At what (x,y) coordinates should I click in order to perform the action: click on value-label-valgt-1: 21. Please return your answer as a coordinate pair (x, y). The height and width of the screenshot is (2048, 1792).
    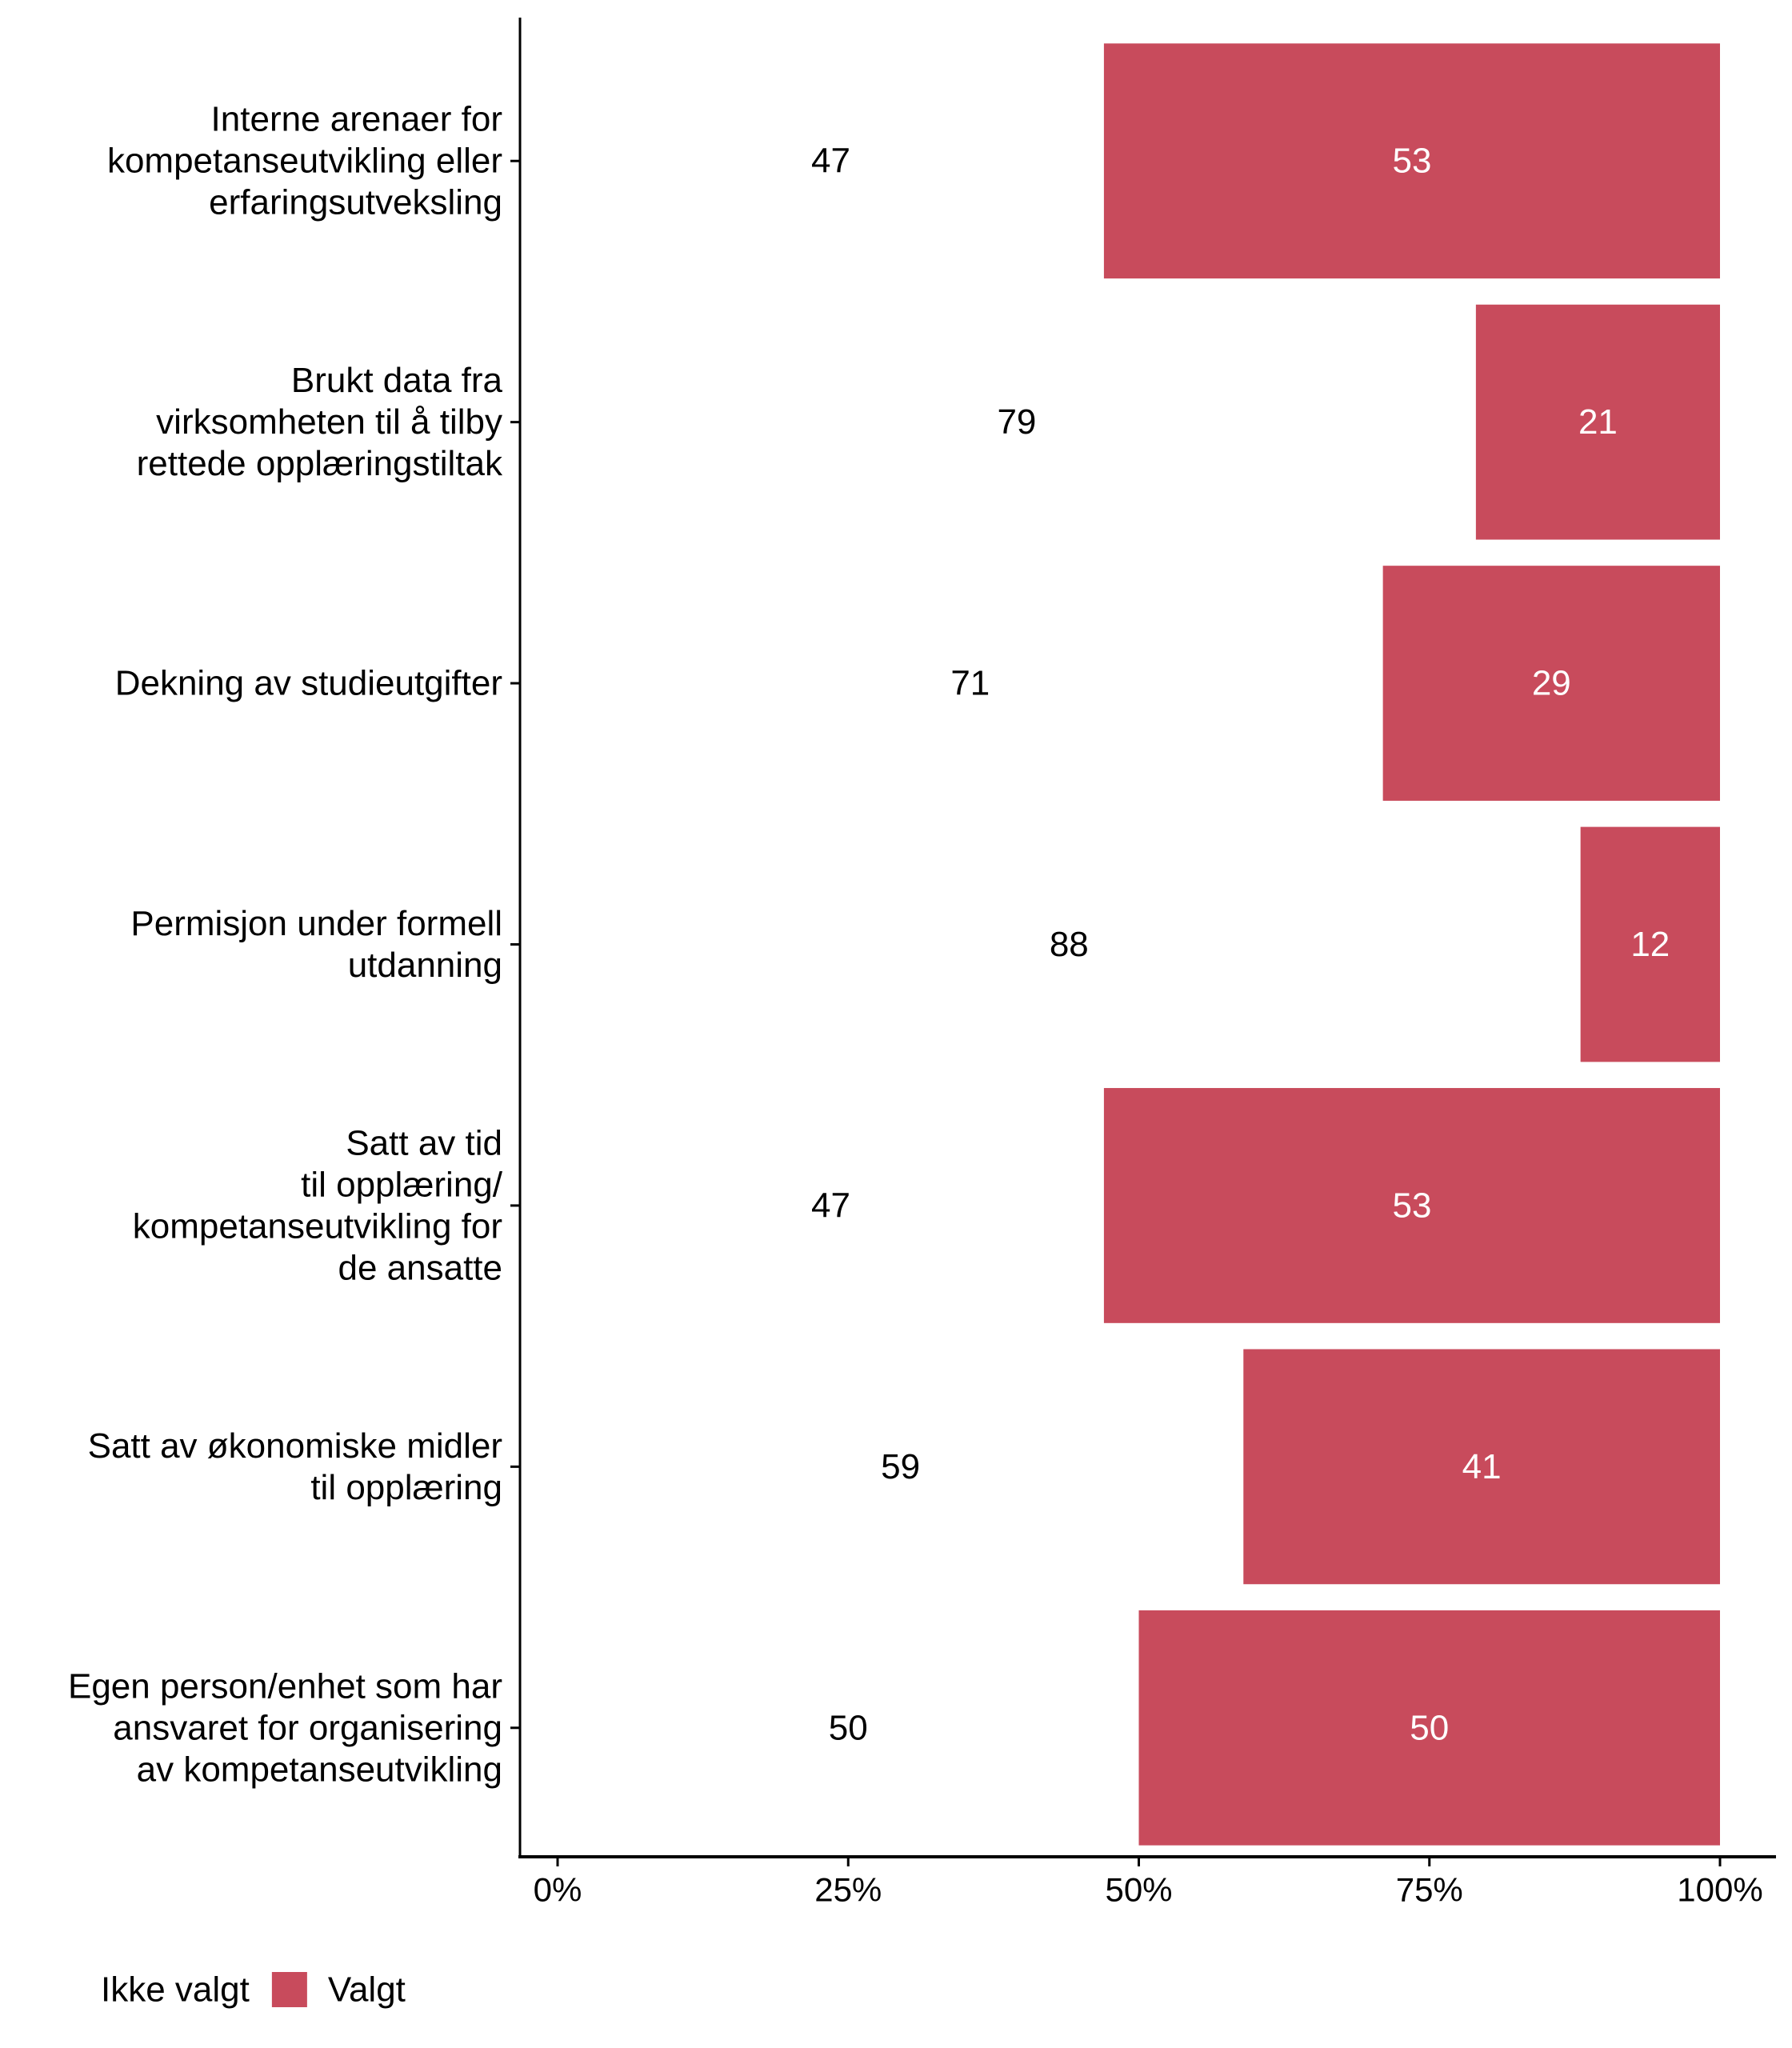
    Looking at the image, I should click on (1598, 422).